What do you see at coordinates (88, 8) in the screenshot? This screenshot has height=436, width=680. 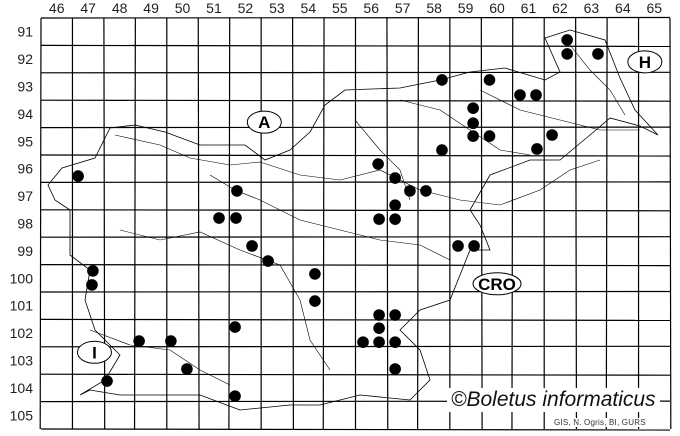 I see `column-label: 47` at bounding box center [88, 8].